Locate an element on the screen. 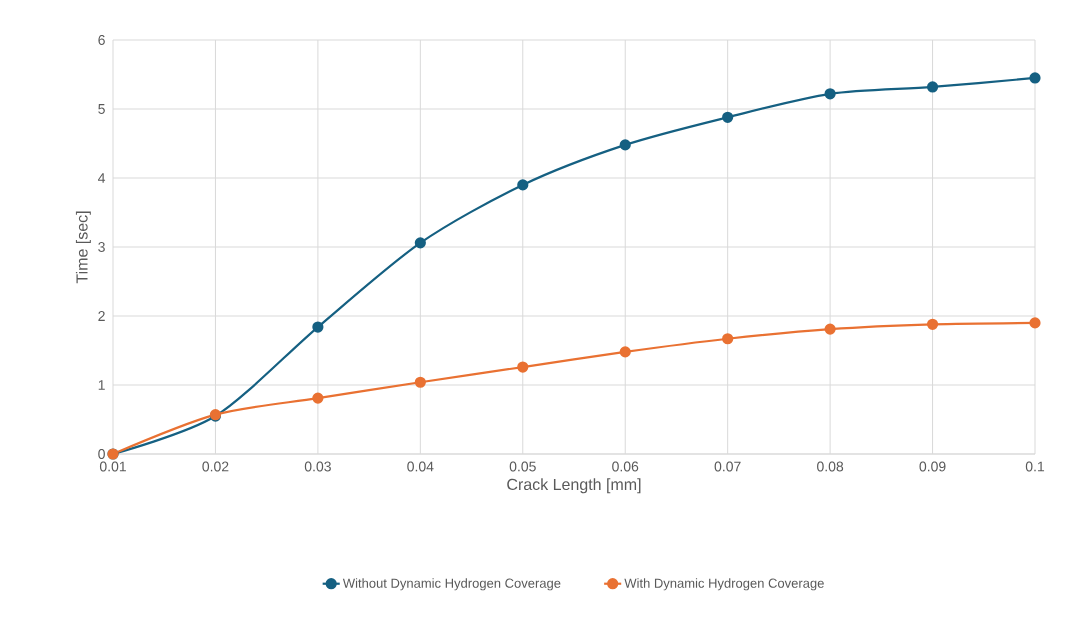 The height and width of the screenshot is (619, 1067). legend-label: With Dynamic Hydrogen Coverage is located at coordinates (724, 584).